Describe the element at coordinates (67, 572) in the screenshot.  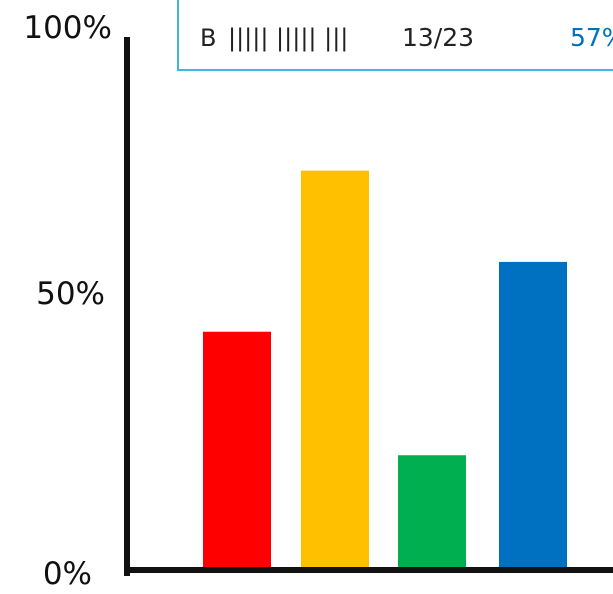
I see `y-tick-label-0: 0%` at that location.